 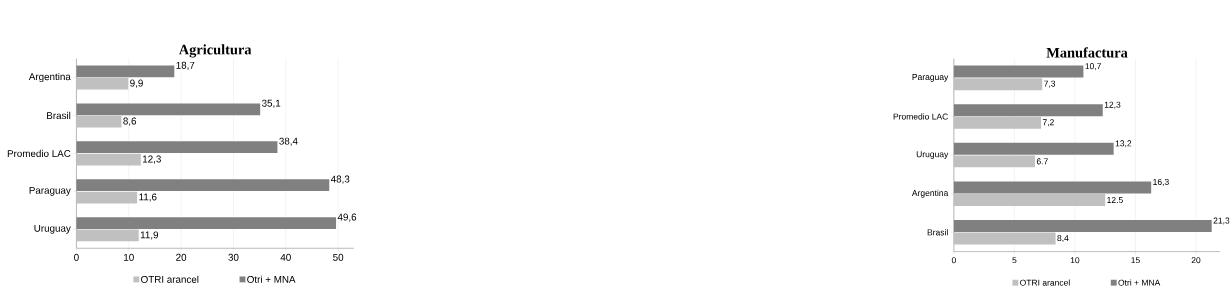 I want to click on data-label: 8,4, so click(x=1063, y=238).